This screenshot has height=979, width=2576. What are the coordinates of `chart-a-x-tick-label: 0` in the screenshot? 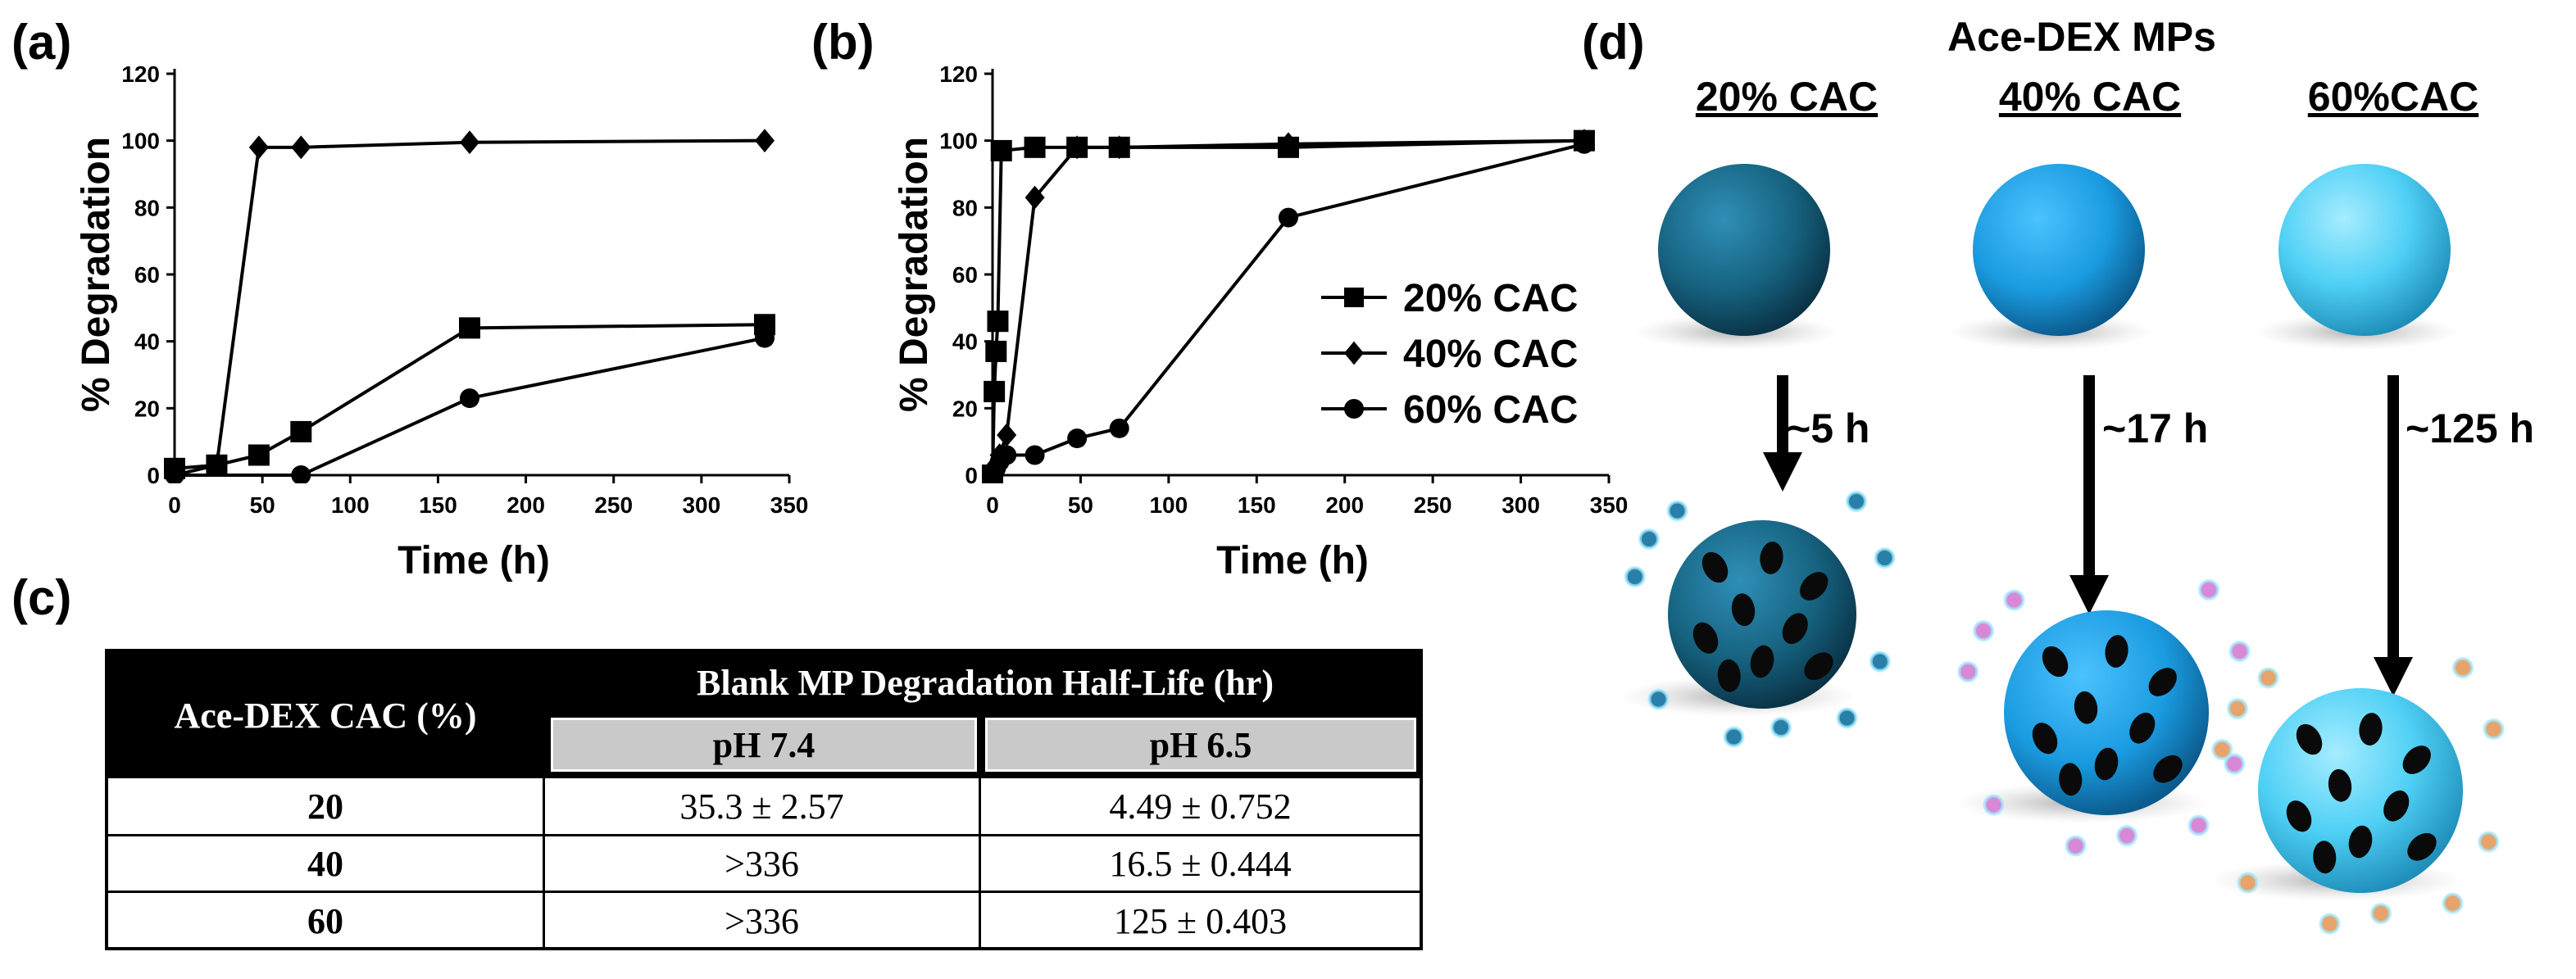 It's located at (174, 505).